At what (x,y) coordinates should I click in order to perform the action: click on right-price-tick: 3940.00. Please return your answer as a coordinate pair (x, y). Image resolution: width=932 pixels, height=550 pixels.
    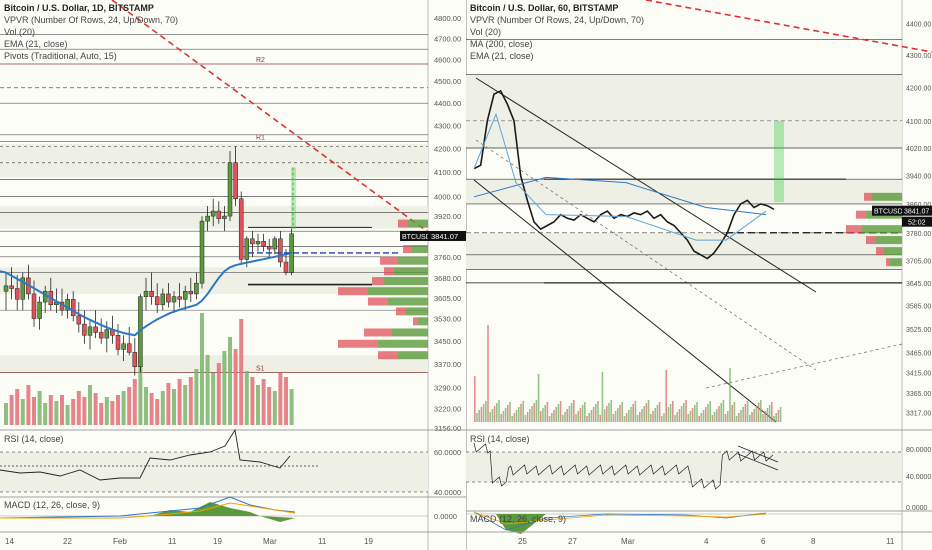
    Looking at the image, I should click on (918, 177).